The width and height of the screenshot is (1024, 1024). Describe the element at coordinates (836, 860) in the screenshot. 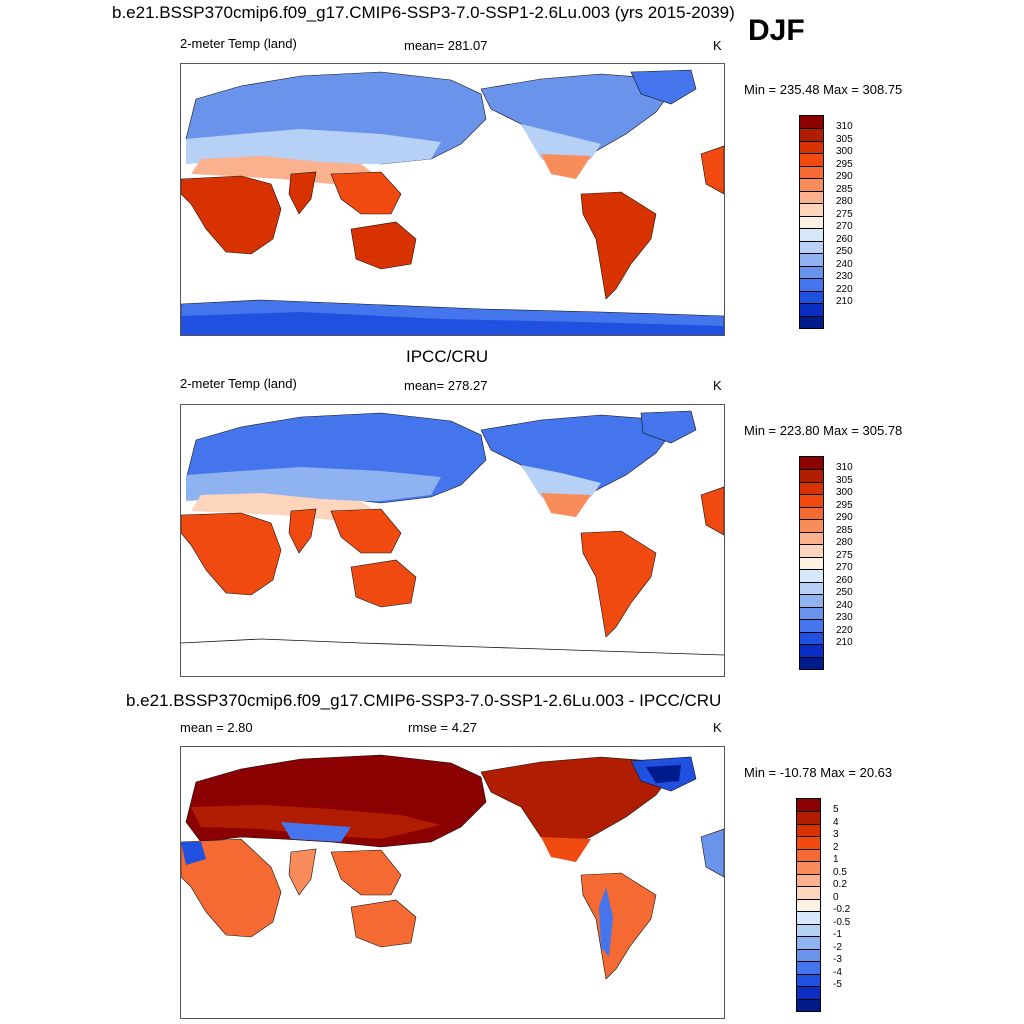

I see `panel3-colorbar-tick-label: 1` at that location.